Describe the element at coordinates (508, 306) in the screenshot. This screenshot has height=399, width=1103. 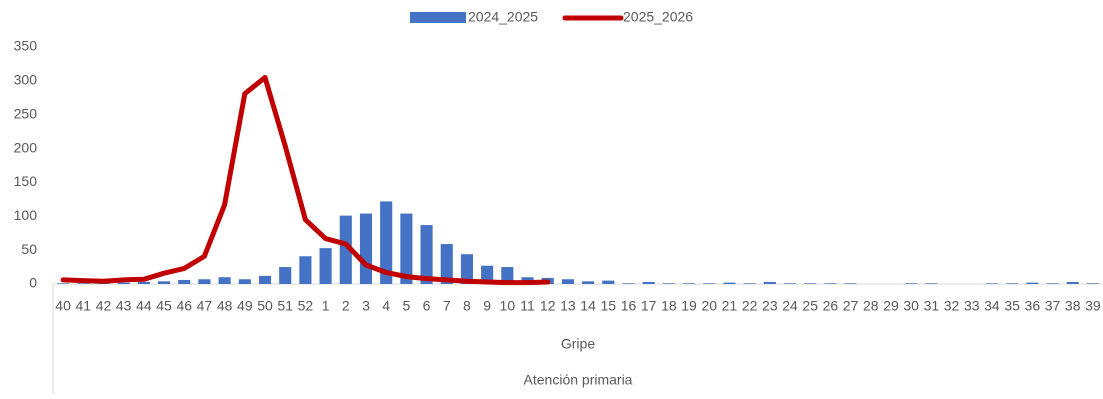
I see `x-tick-label: 10` at that location.